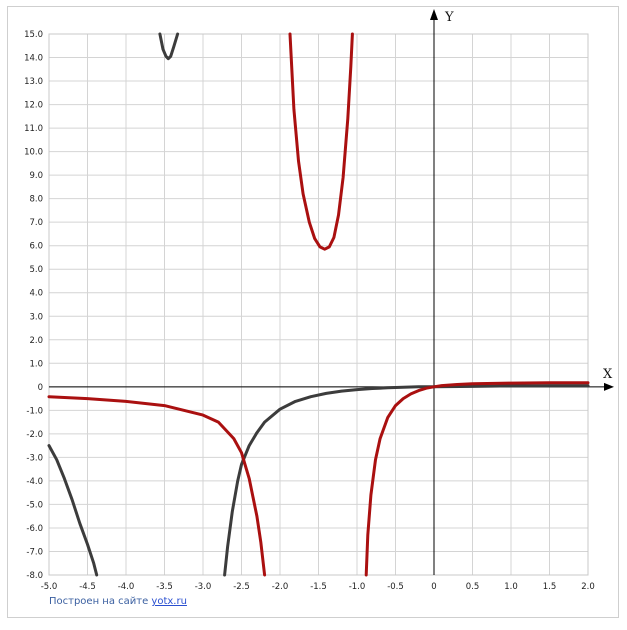 This screenshot has height=630, width=627. Describe the element at coordinates (164, 587) in the screenshot. I see `x-tick-label: -3.5` at that location.